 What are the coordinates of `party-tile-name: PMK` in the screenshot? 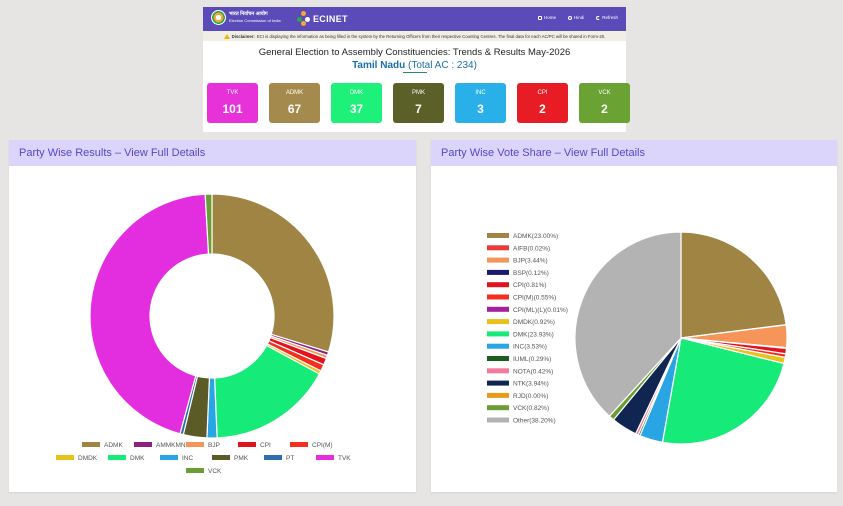 It's located at (418, 93).